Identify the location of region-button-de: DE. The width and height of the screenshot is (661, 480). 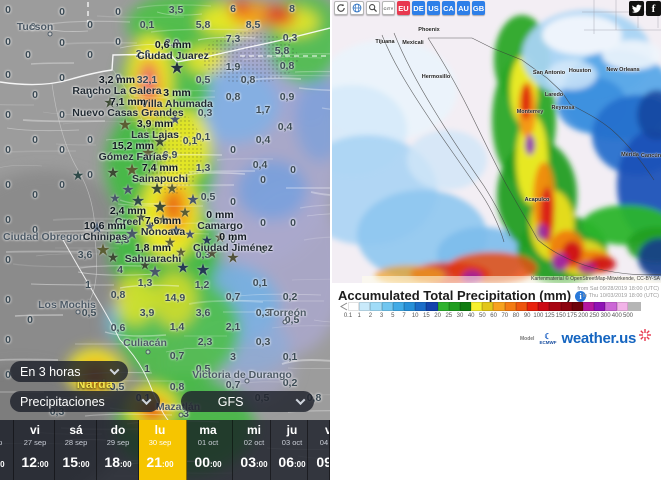
(418, 8).